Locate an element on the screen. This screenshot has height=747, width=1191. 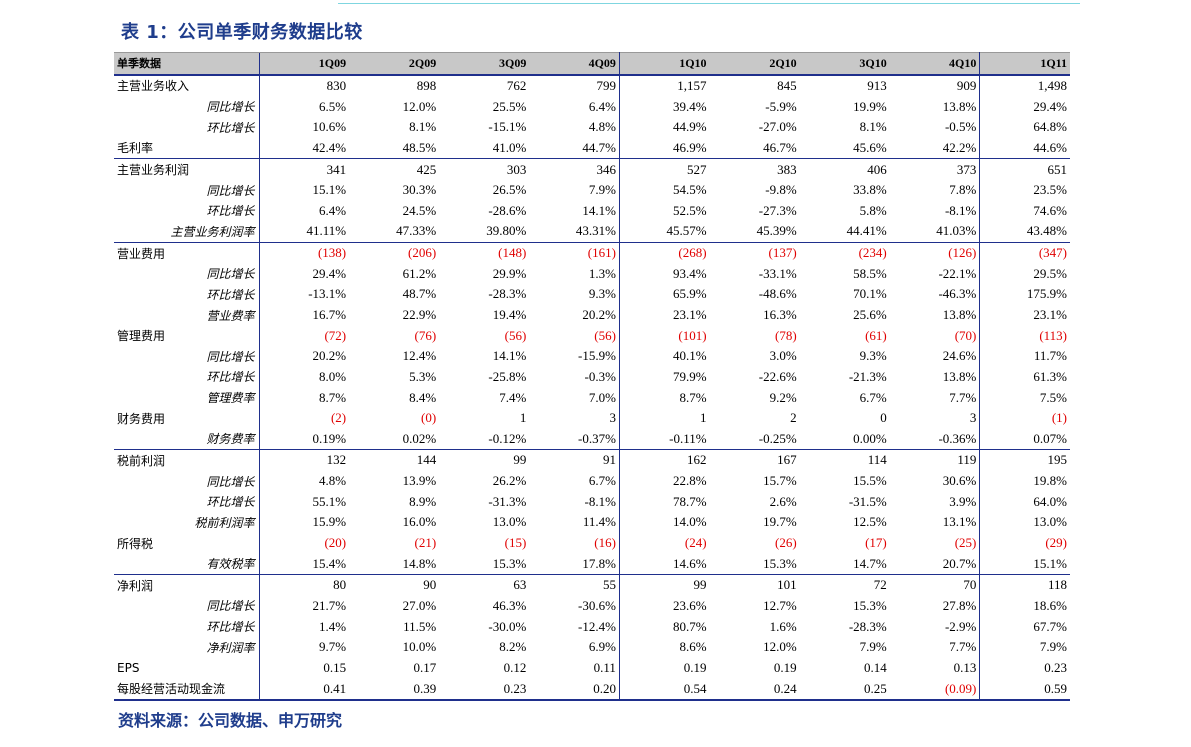
cell-value: 13.0% is located at coordinates (1050, 522).